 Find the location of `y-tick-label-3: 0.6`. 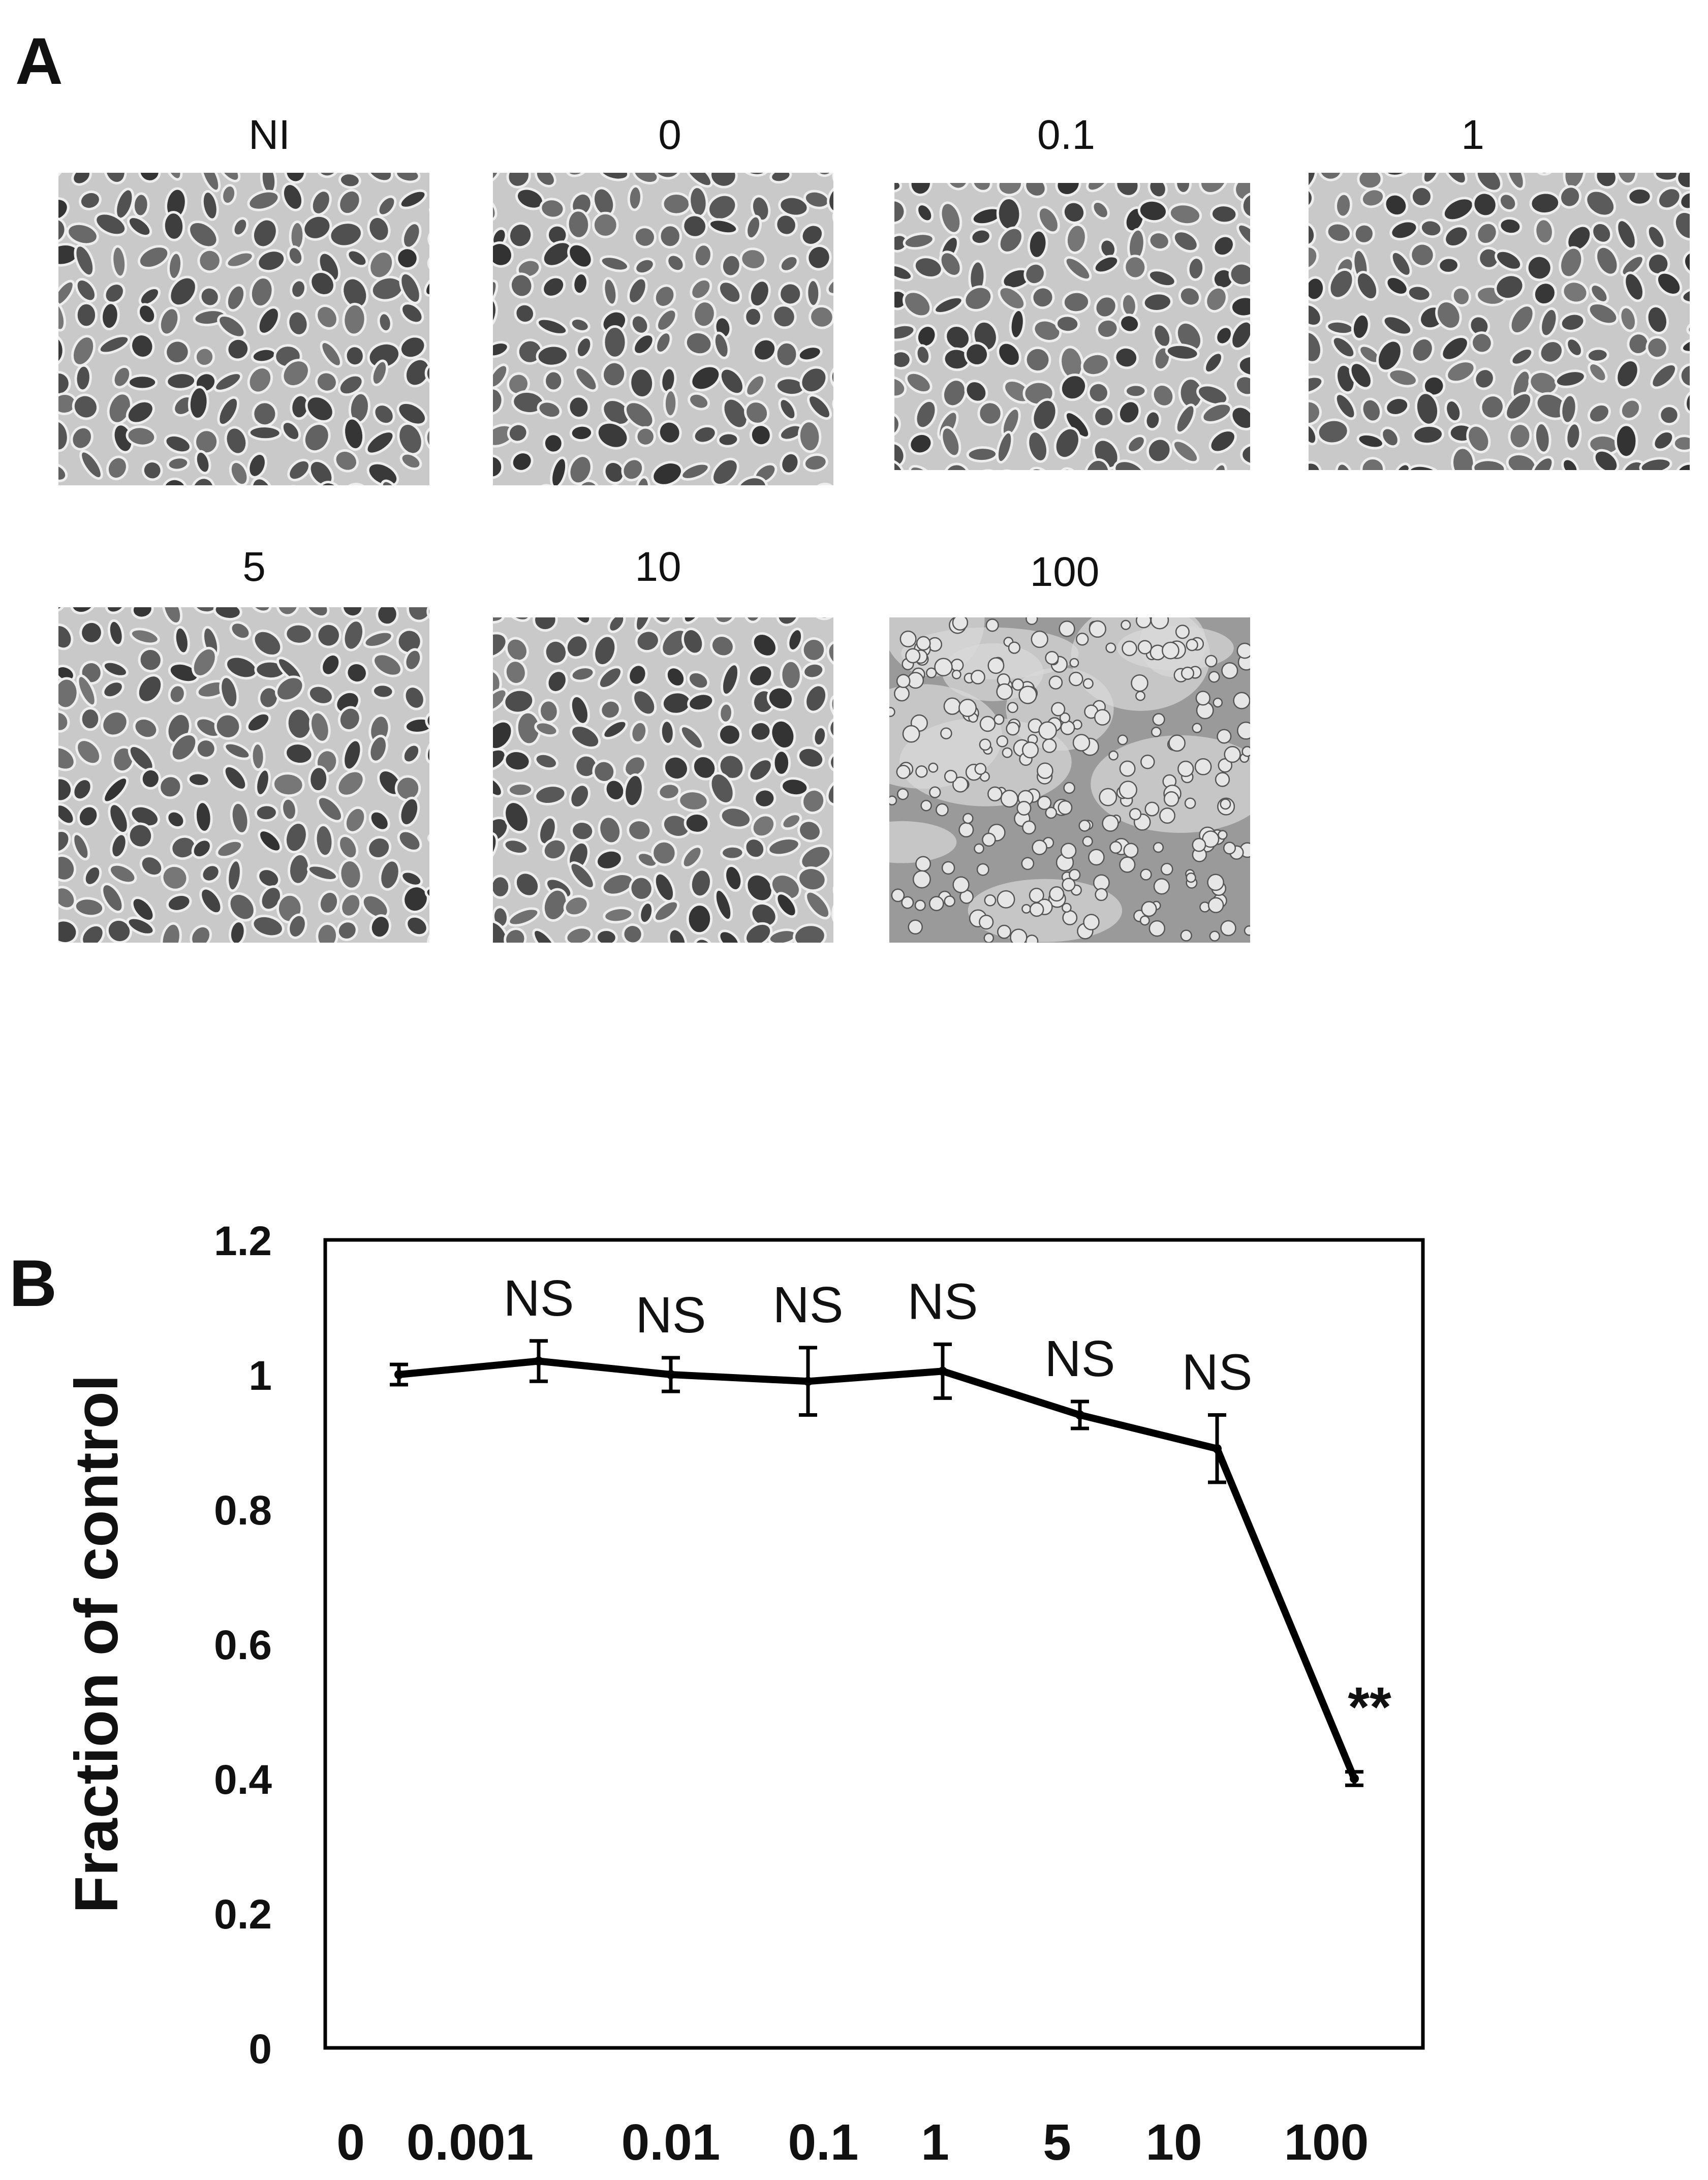

y-tick-label-3: 0.6 is located at coordinates (243, 1645).